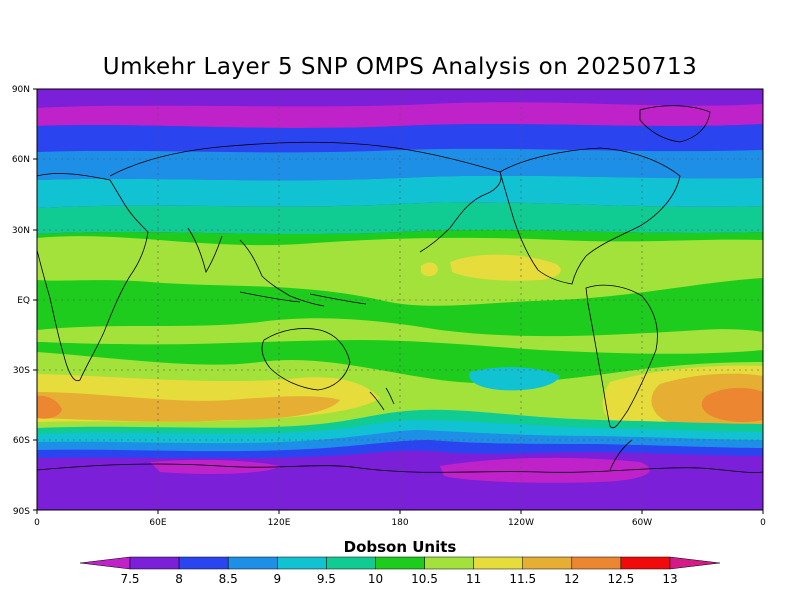 Image resolution: width=800 pixels, height=600 pixels. Describe the element at coordinates (514, 379) in the screenshot. I see `cyan-patch-pacific` at that location.